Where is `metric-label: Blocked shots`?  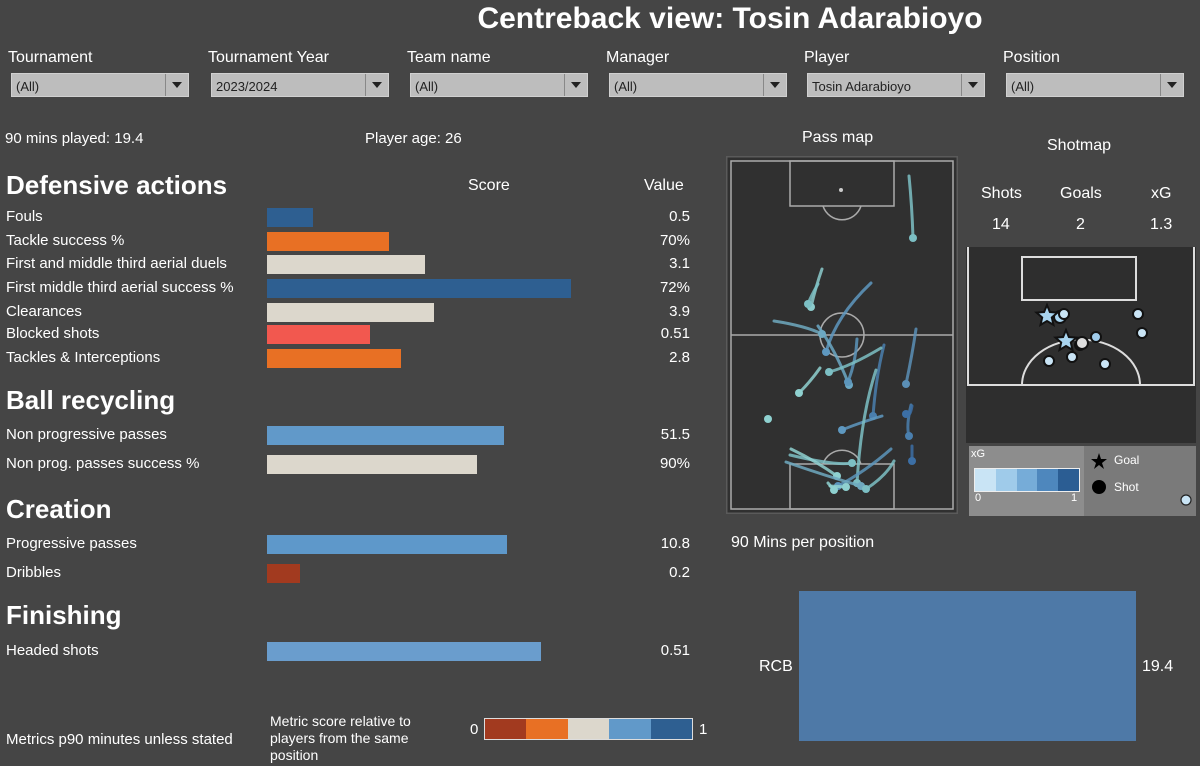 metric-label: Blocked shots is located at coordinates (53, 333).